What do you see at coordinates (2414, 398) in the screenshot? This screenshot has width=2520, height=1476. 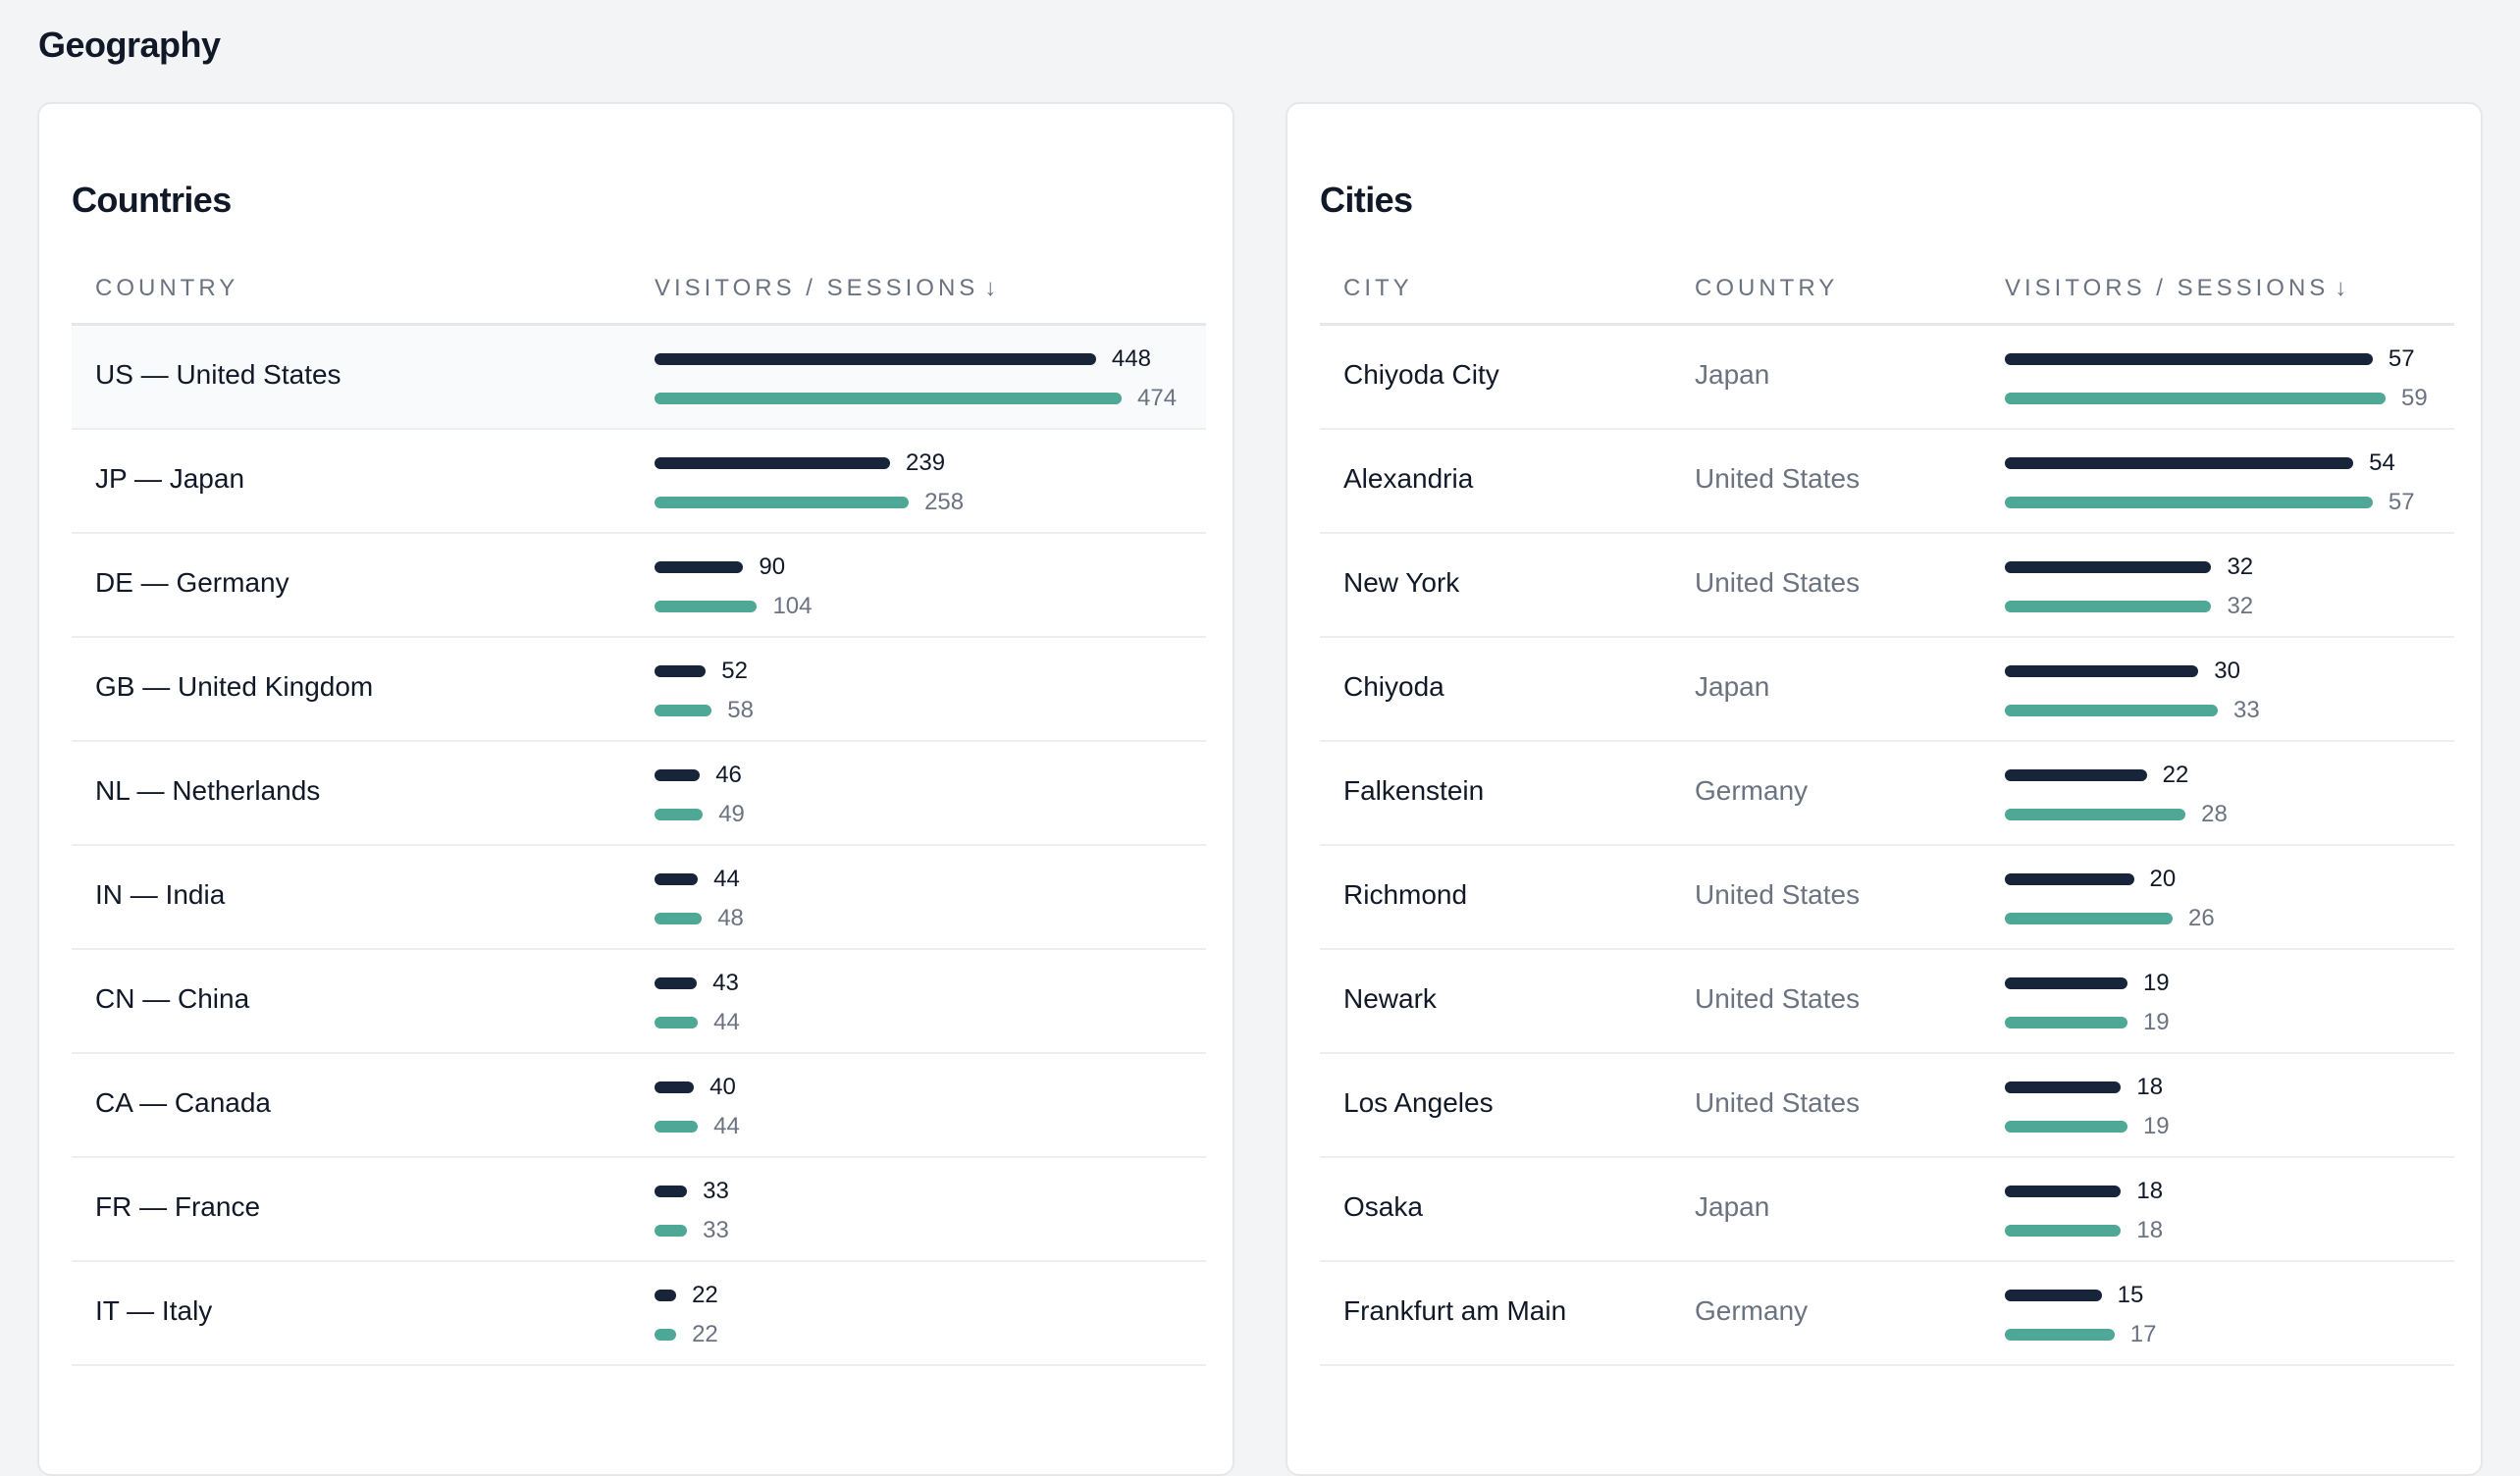 I see `sessions-value: 59` at bounding box center [2414, 398].